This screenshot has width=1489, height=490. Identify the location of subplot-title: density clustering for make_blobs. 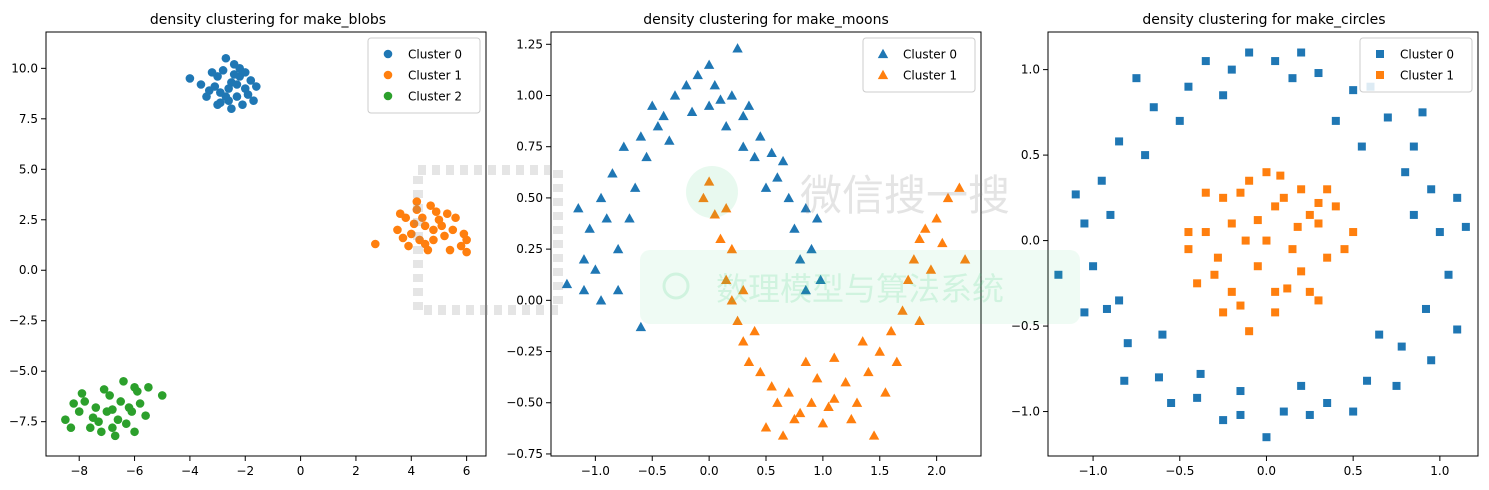
(268, 20).